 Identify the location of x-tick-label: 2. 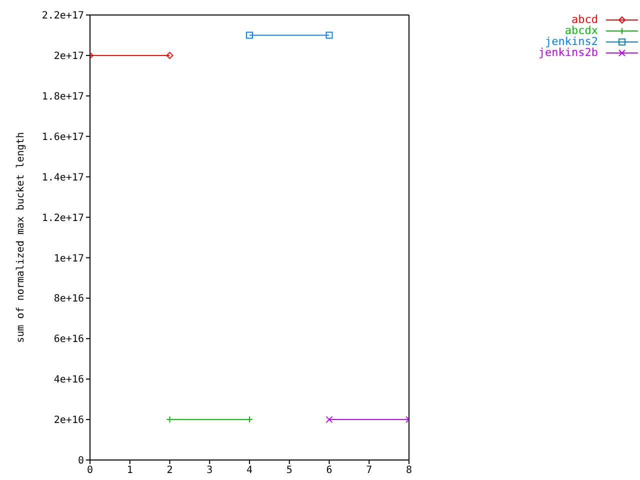
(169, 470).